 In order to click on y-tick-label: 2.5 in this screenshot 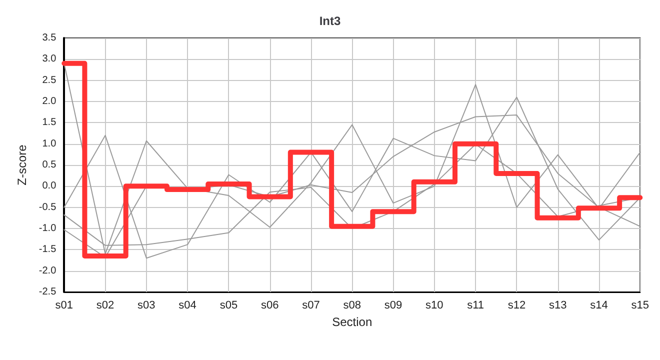, I will do `click(49, 80)`.